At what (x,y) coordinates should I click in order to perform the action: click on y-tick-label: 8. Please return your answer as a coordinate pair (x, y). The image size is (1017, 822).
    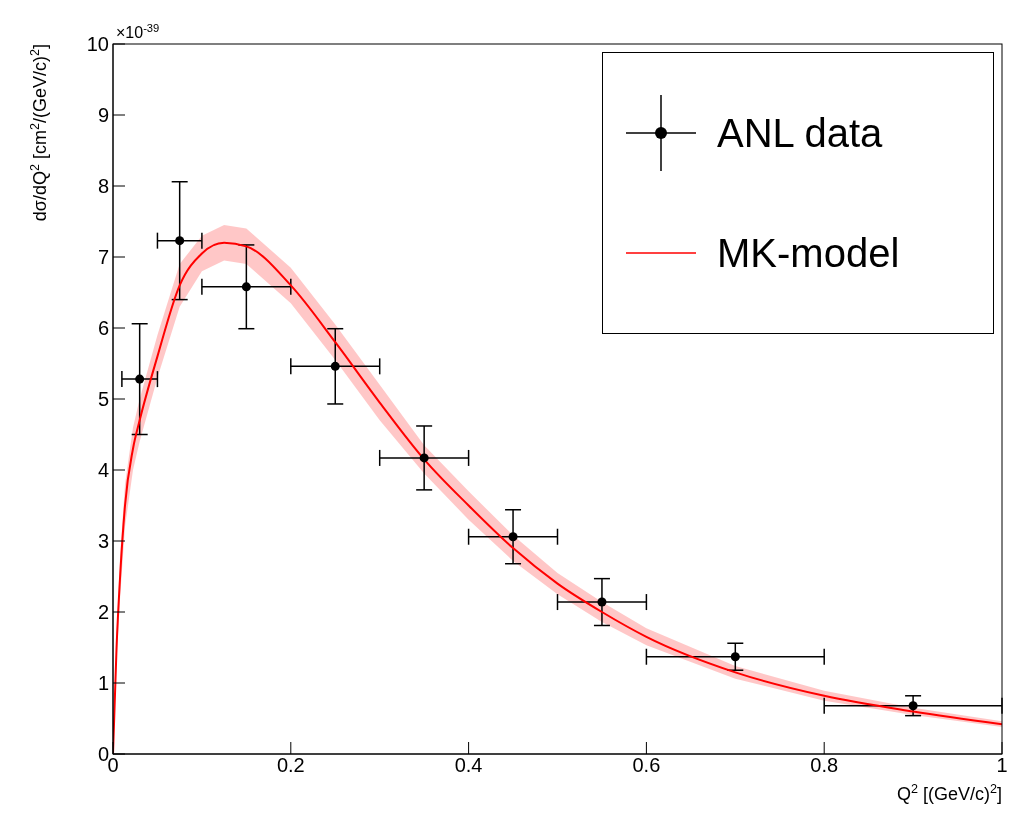
    Looking at the image, I should click on (103, 186).